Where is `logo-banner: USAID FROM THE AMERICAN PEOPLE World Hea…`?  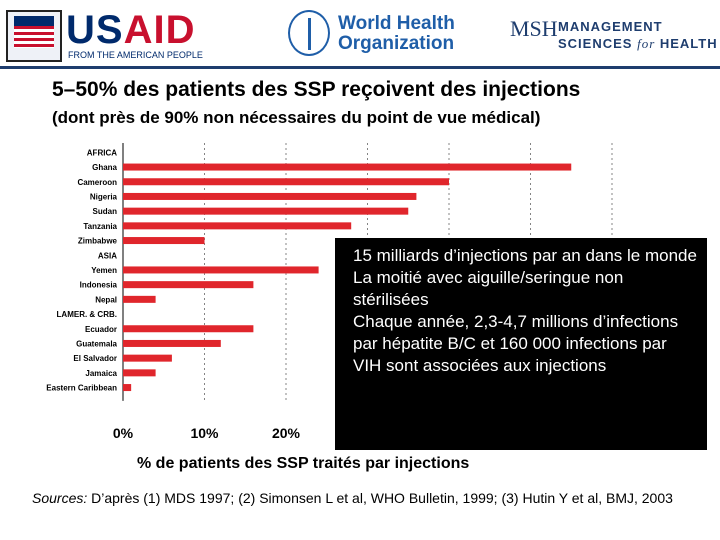 logo-banner: USAID FROM THE AMERICAN PEOPLE World Hea… is located at coordinates (360, 34).